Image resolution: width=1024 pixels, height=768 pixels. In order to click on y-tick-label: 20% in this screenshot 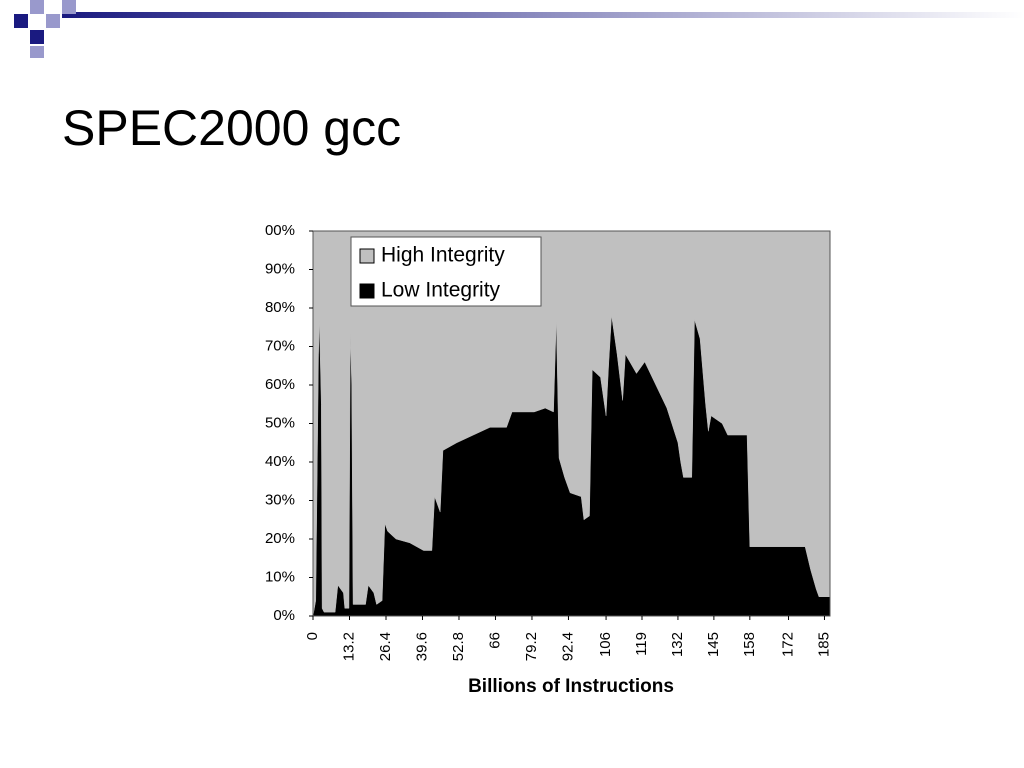, I will do `click(280, 538)`.